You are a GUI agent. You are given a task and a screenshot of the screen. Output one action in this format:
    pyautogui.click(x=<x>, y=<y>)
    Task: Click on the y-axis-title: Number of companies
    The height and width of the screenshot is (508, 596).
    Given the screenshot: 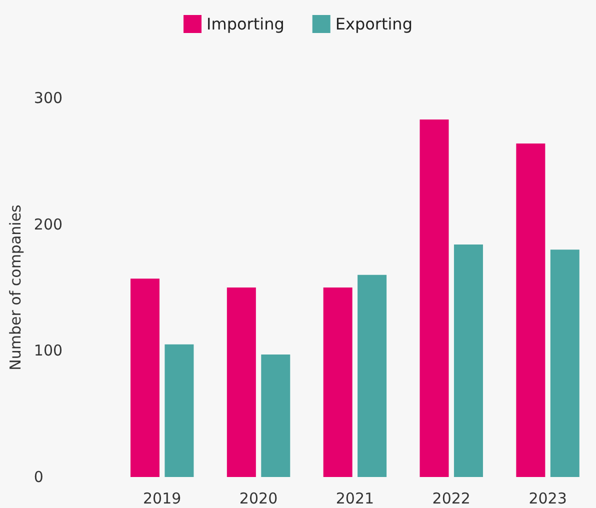 What is the action you would take?
    pyautogui.click(x=15, y=287)
    